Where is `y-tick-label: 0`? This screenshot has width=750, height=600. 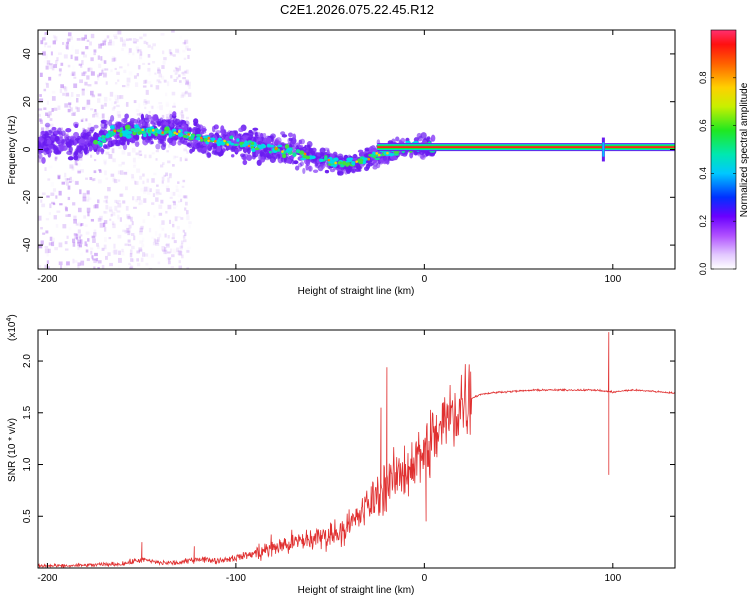 y-tick-label: 0 is located at coordinates (27, 149).